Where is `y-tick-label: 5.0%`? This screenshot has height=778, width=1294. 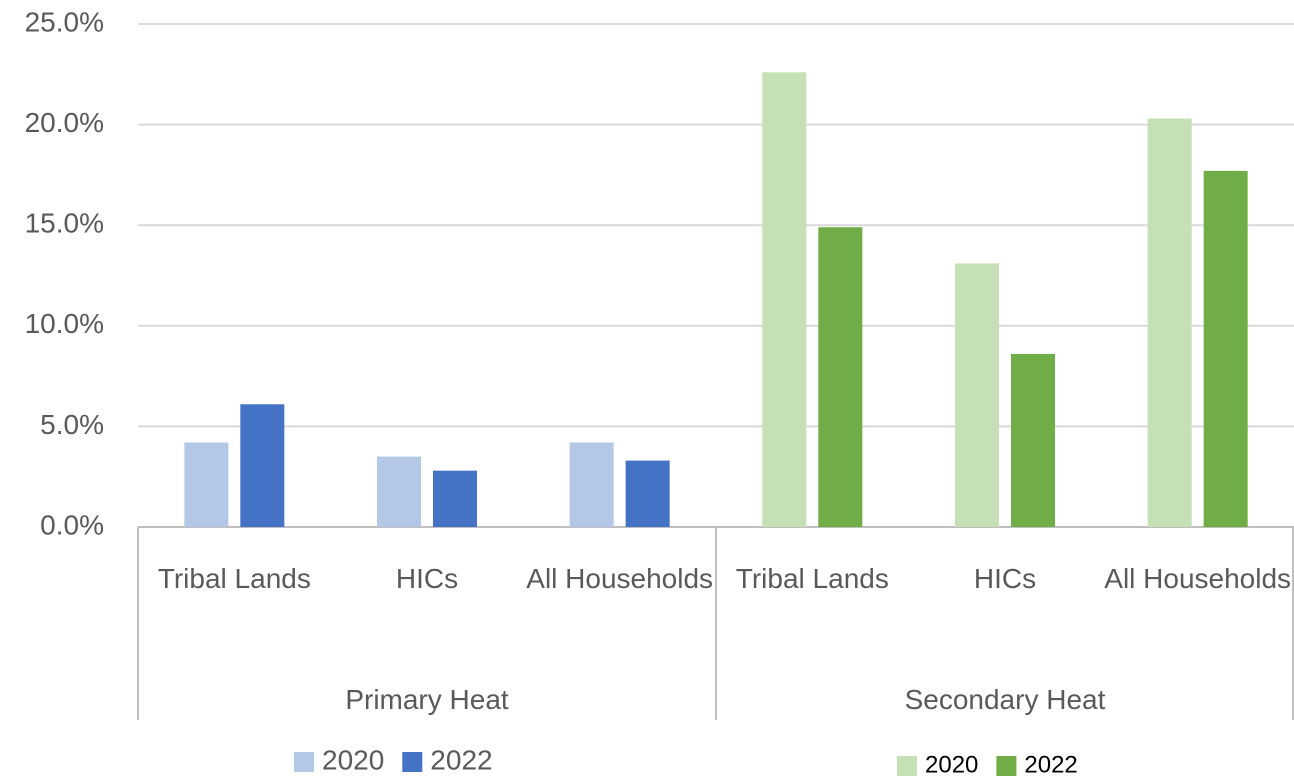
y-tick-label: 5.0% is located at coordinates (72, 424).